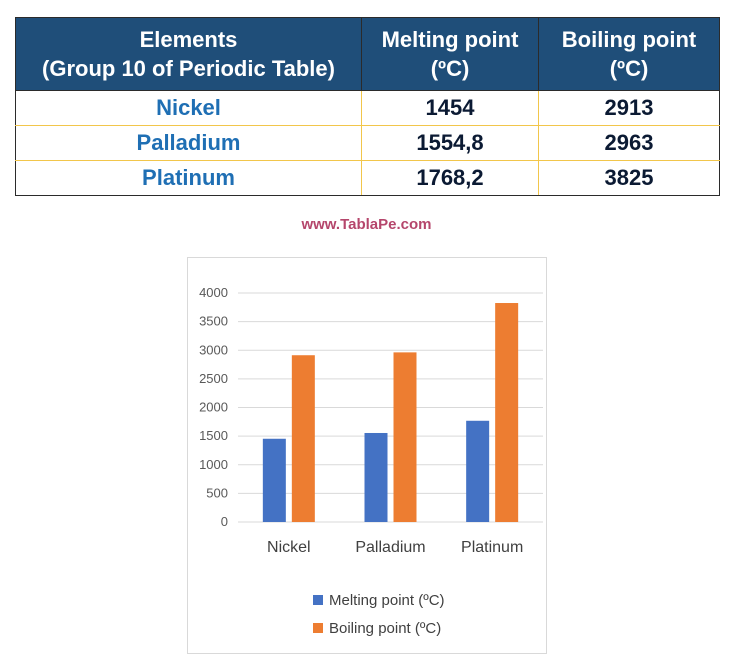 The image size is (733, 671). What do you see at coordinates (390, 547) in the screenshot?
I see `x-category-label: Palladium` at bounding box center [390, 547].